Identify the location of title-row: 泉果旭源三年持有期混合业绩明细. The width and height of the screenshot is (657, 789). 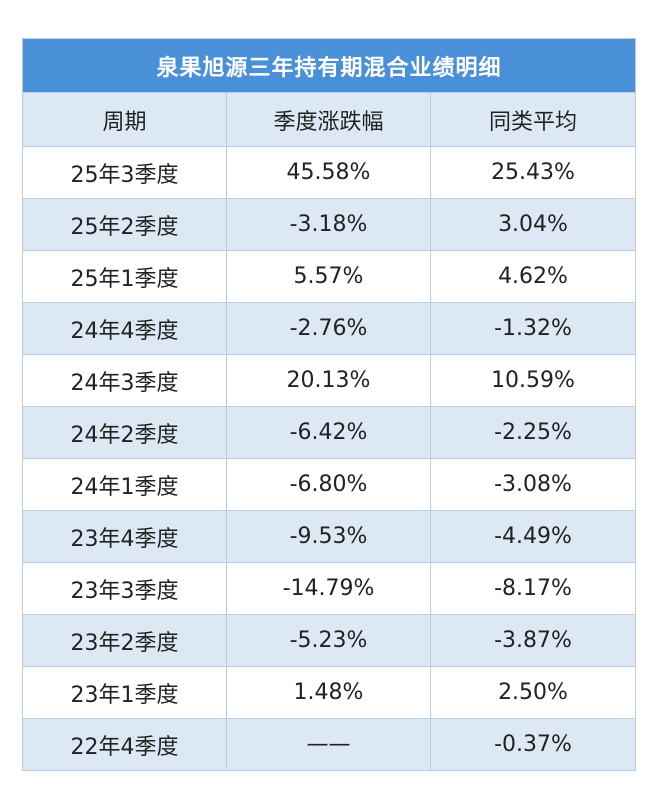
(329, 65).